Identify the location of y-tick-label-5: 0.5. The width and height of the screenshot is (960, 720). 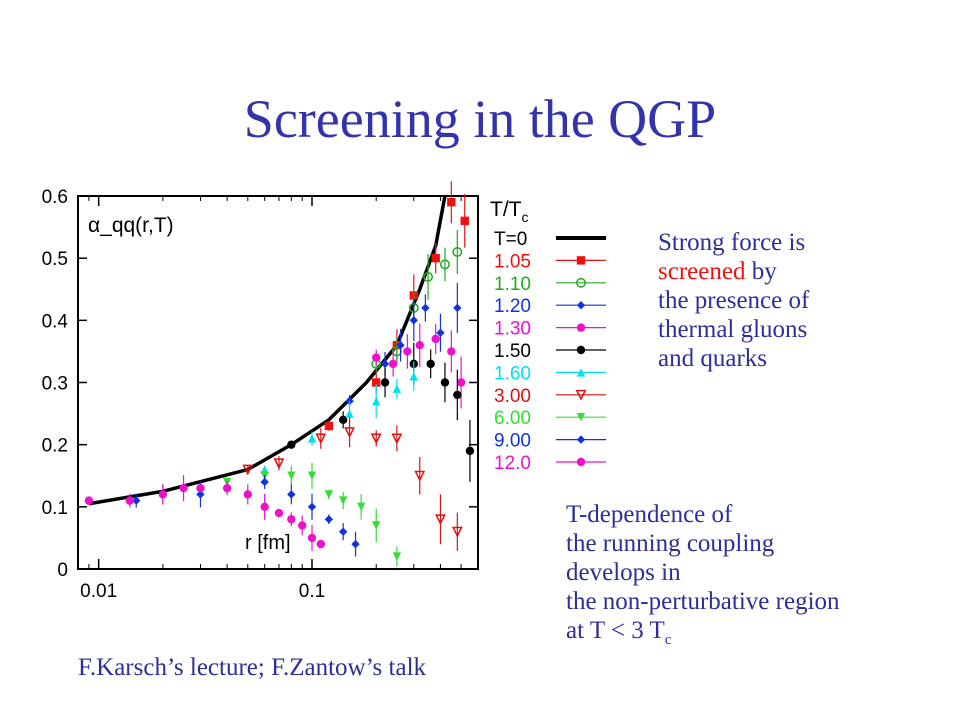
(55, 259).